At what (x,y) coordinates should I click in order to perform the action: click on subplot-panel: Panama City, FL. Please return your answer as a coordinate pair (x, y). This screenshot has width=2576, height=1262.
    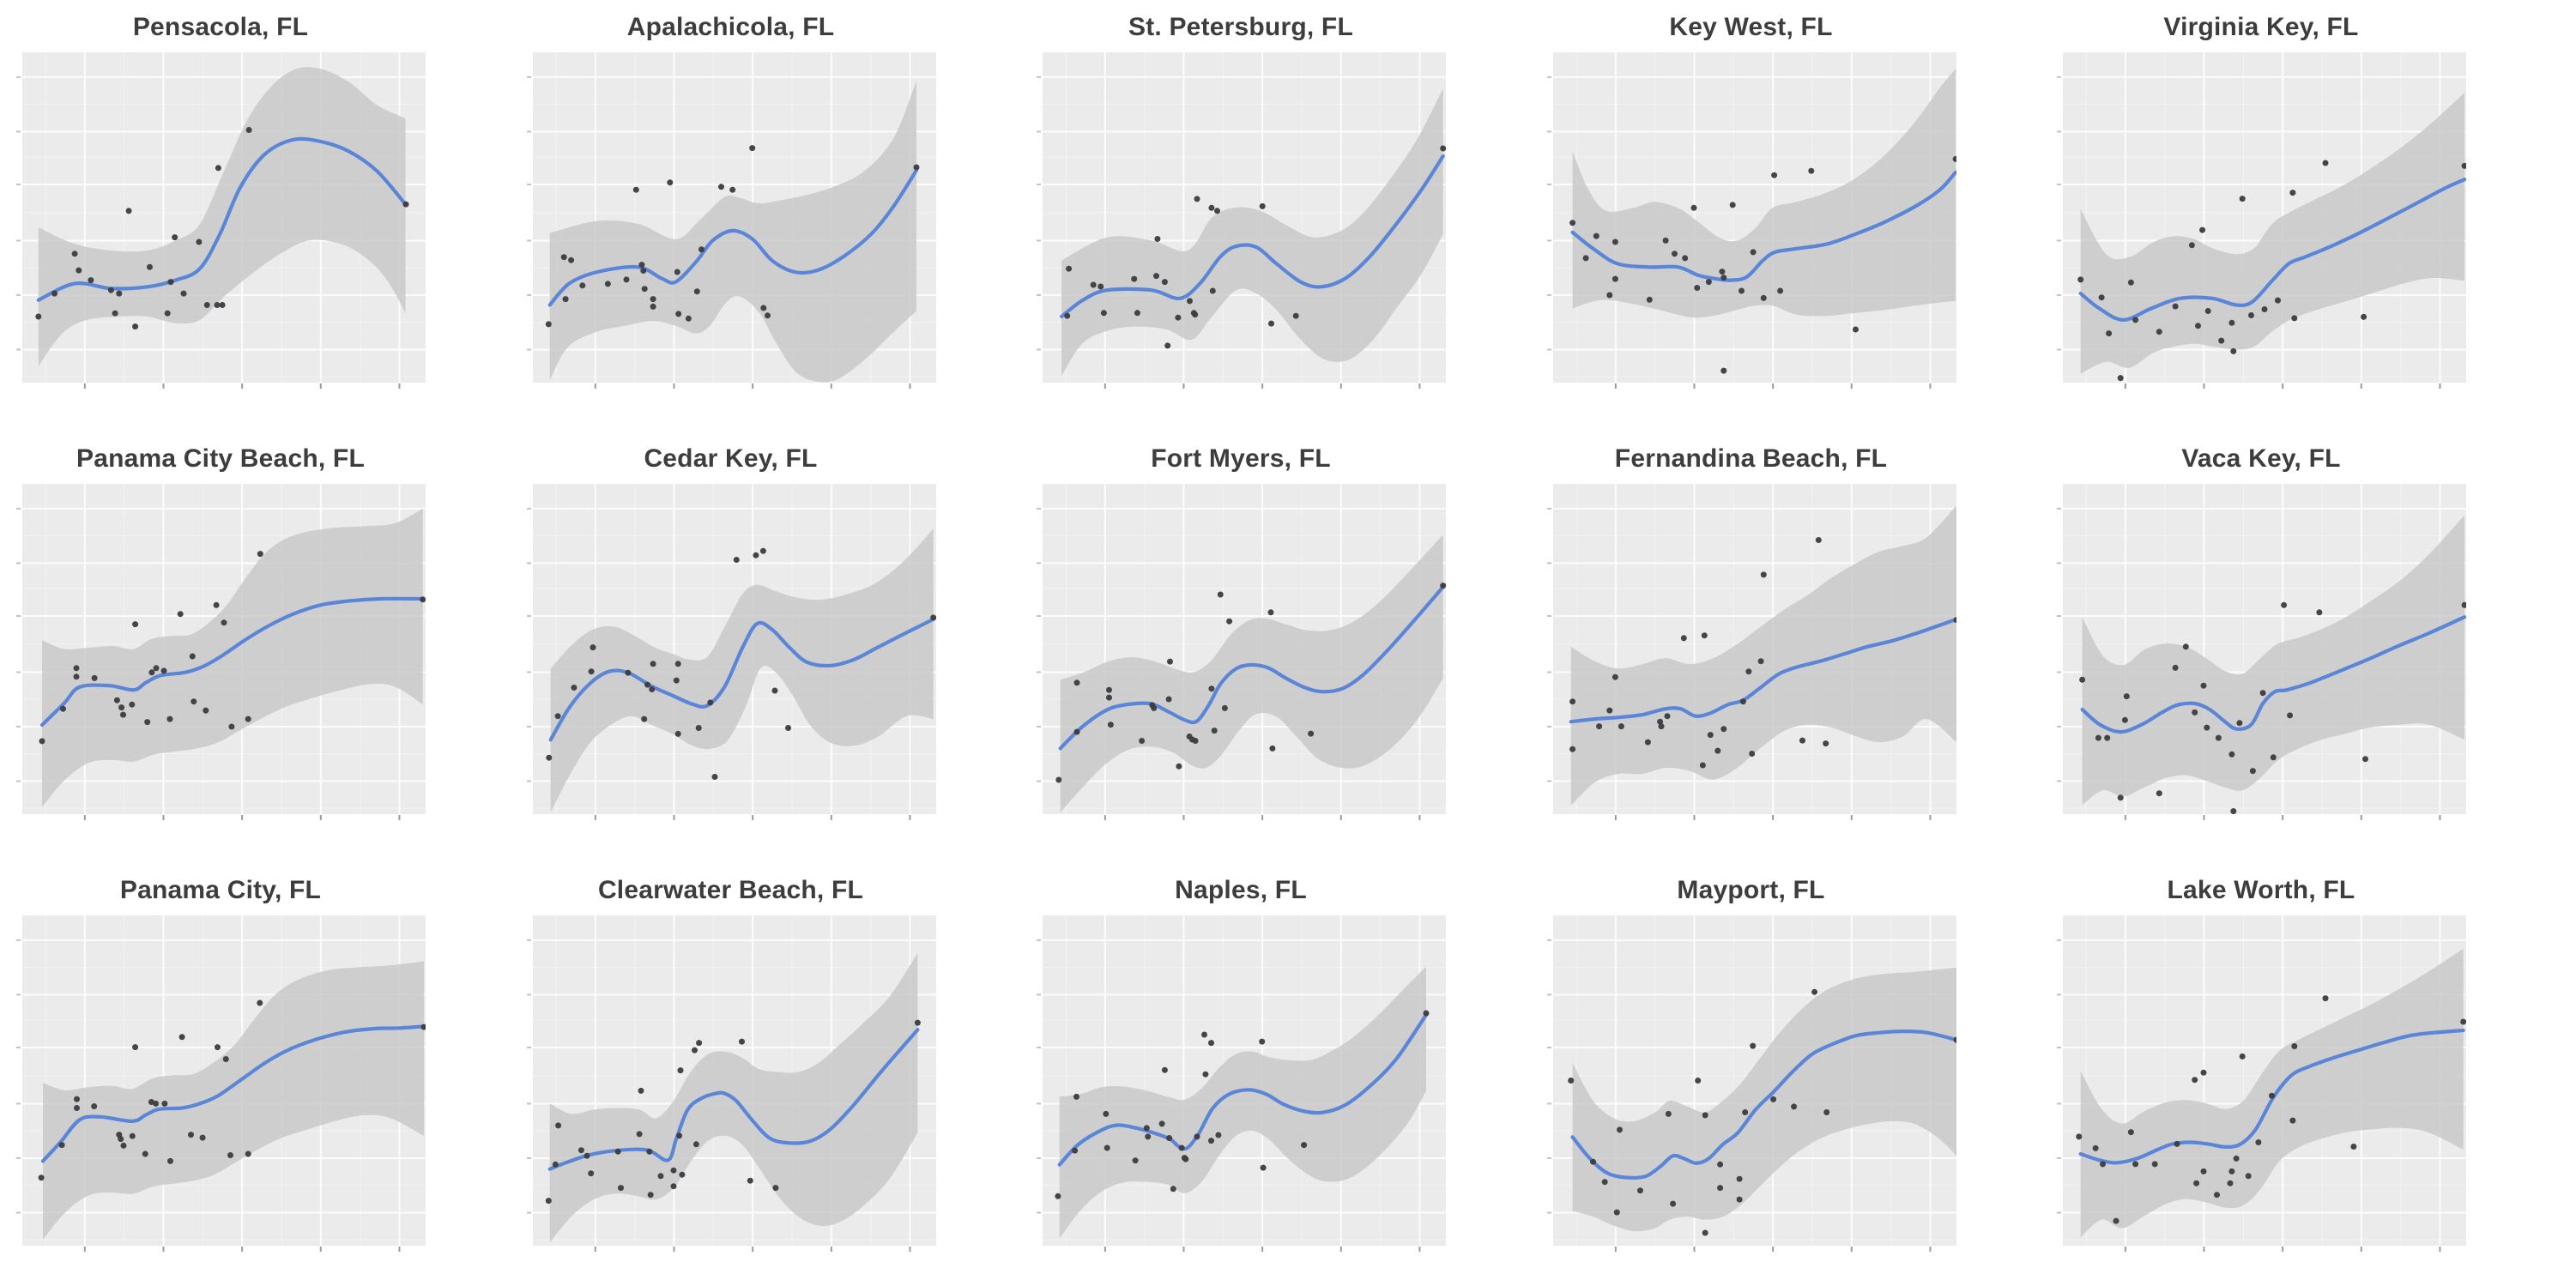
    Looking at the image, I should click on (221, 1062).